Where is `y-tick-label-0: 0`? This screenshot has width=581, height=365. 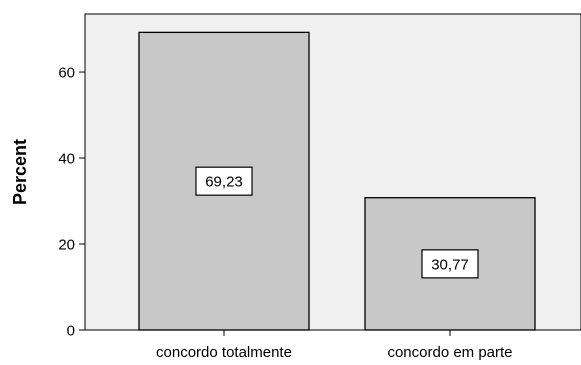 y-tick-label-0: 0 is located at coordinates (71, 331).